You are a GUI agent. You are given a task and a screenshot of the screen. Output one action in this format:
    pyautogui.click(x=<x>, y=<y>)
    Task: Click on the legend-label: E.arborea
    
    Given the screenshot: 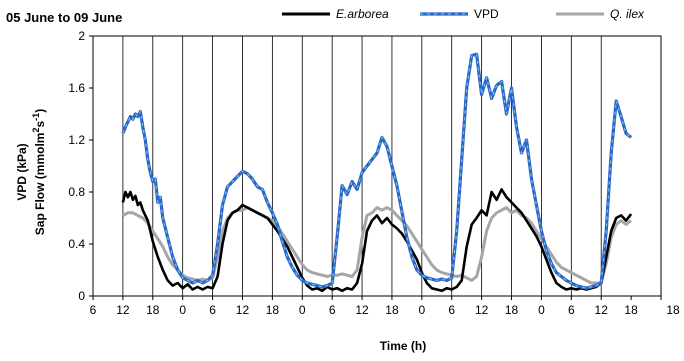 What is the action you would take?
    pyautogui.click(x=362, y=14)
    